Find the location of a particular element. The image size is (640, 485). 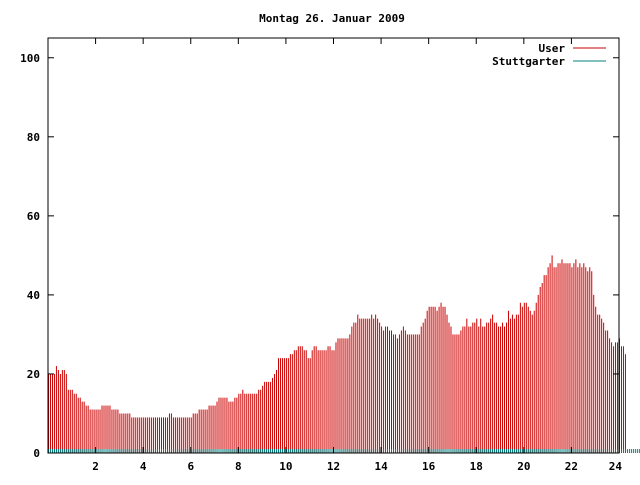

x-tick-label-8: 8 is located at coordinates (238, 466).